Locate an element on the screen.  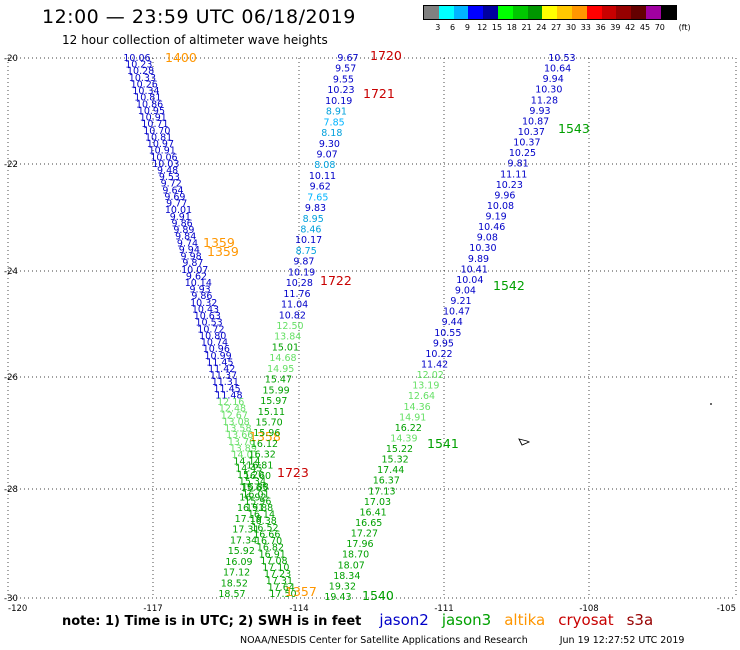
wave-height-value: 10.81 is located at coordinates (158, 137).